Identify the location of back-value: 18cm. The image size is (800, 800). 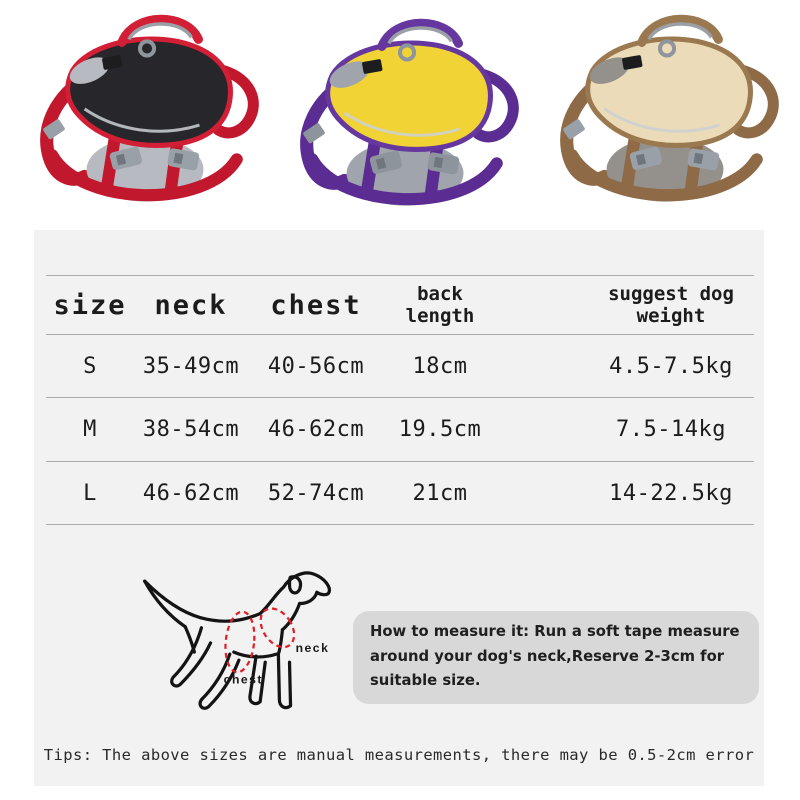
(440, 366).